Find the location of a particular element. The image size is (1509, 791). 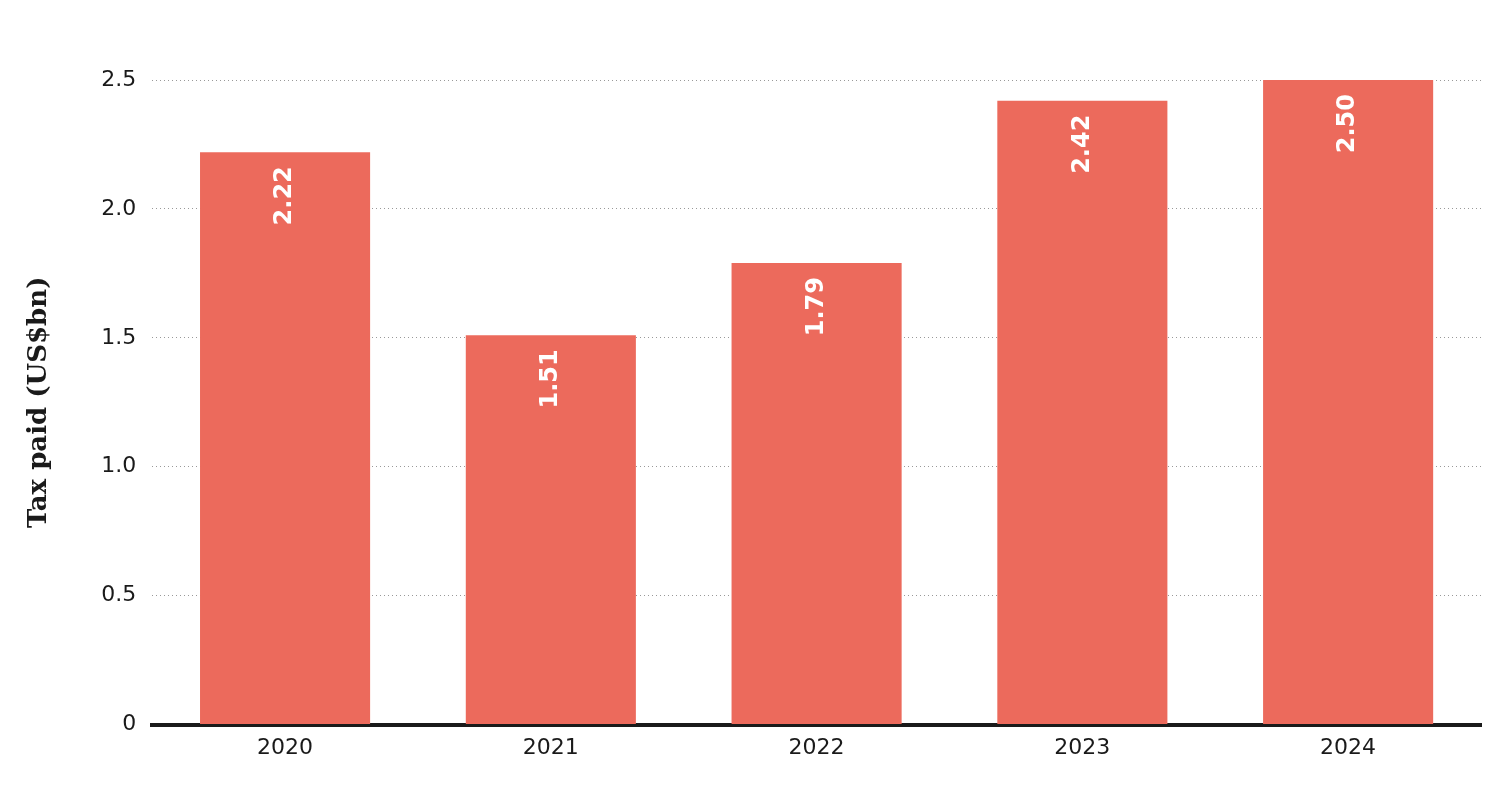

y-tick-label: 1.0 is located at coordinates (119, 465).